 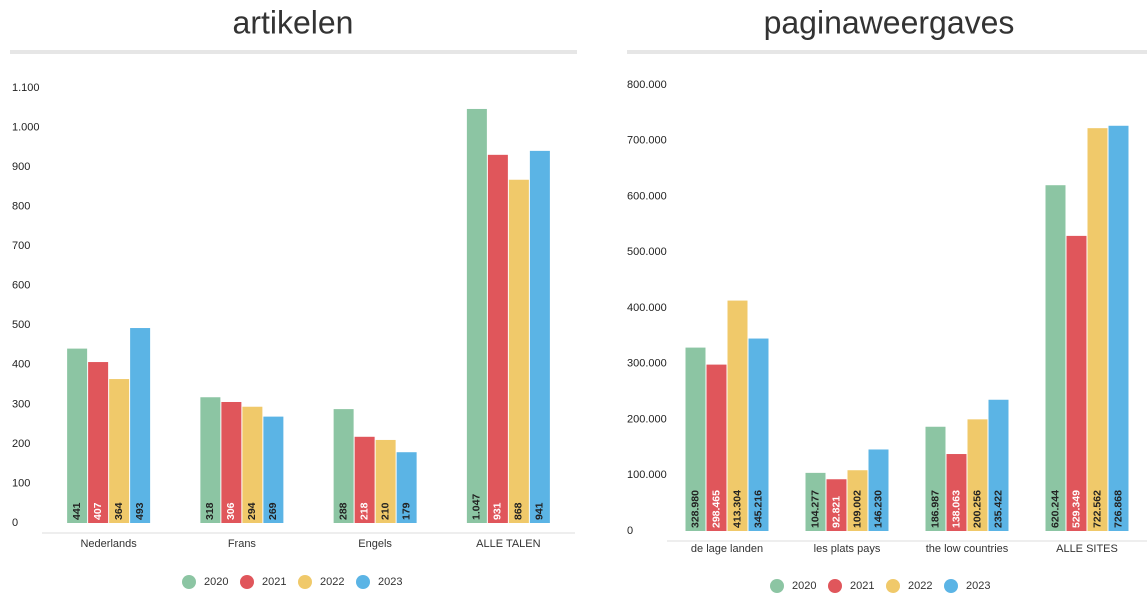 What do you see at coordinates (21, 365) in the screenshot?
I see `y-tick-label: 400` at bounding box center [21, 365].